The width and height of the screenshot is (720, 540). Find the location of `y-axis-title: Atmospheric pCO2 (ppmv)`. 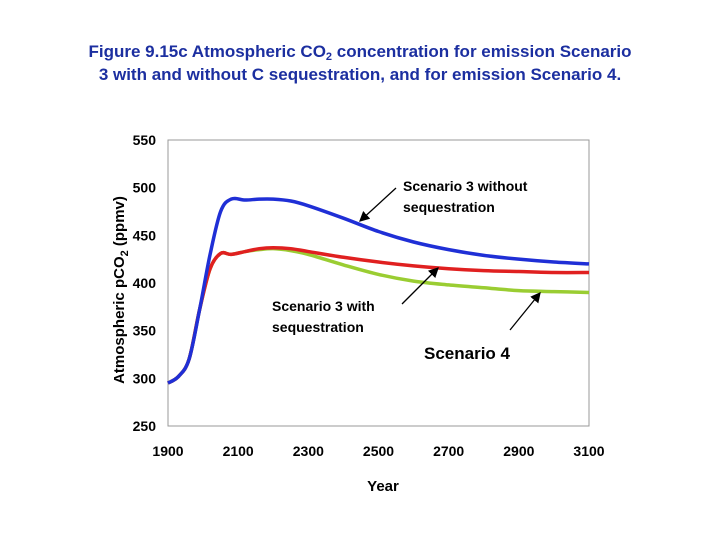

y-axis-title: Atmospheric pCO2 (ppmv) is located at coordinates (121, 290).